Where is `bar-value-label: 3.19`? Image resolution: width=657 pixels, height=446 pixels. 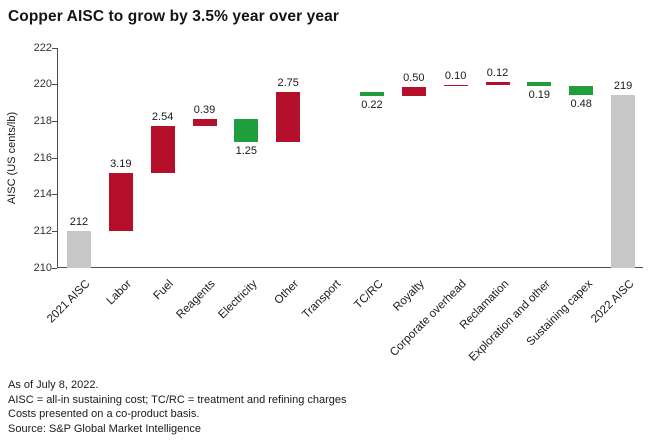
bar-value-label: 3.19 is located at coordinates (121, 163).